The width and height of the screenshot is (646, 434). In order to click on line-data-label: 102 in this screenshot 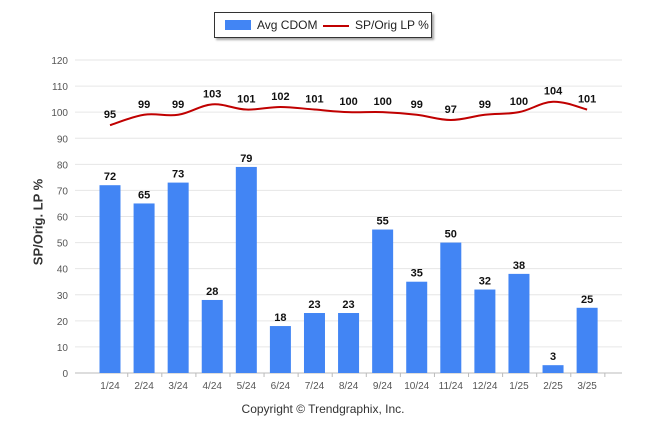, I will do `click(280, 97)`.